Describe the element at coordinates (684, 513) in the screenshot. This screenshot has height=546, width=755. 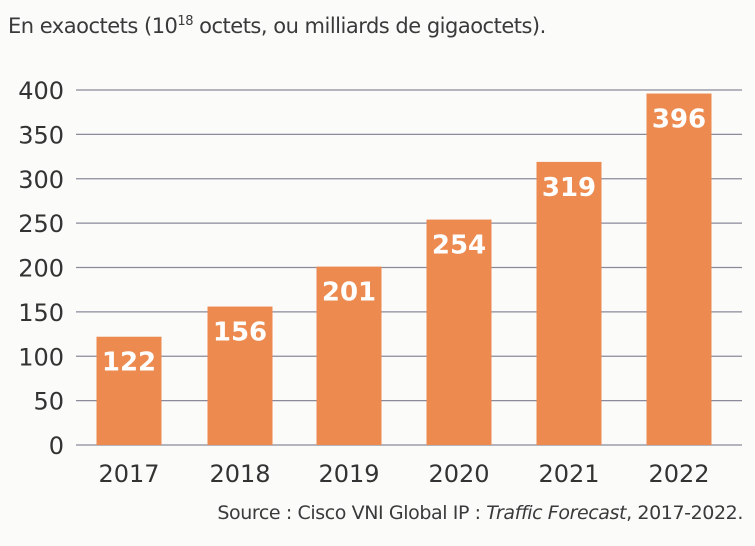
I see `source-text-end: , 2017-2022.` at that location.